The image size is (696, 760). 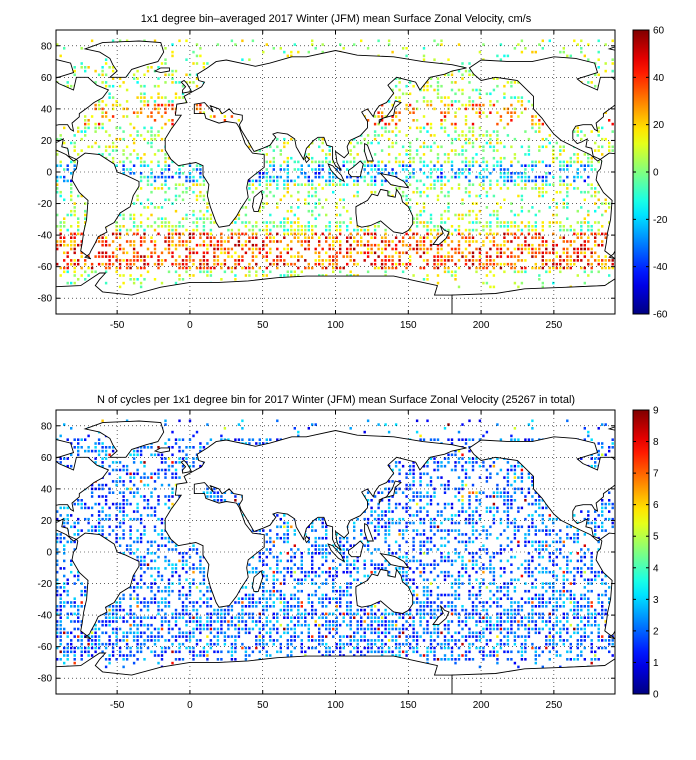 What do you see at coordinates (641, 552) in the screenshot?
I see `colorbar` at bounding box center [641, 552].